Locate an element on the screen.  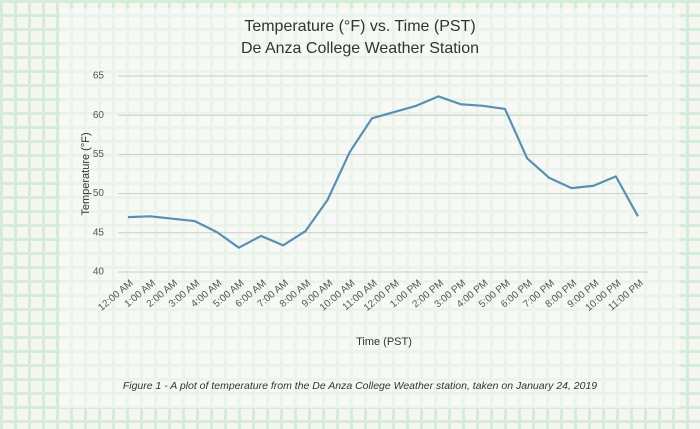
y-tick-label: 65 is located at coordinates (99, 76).